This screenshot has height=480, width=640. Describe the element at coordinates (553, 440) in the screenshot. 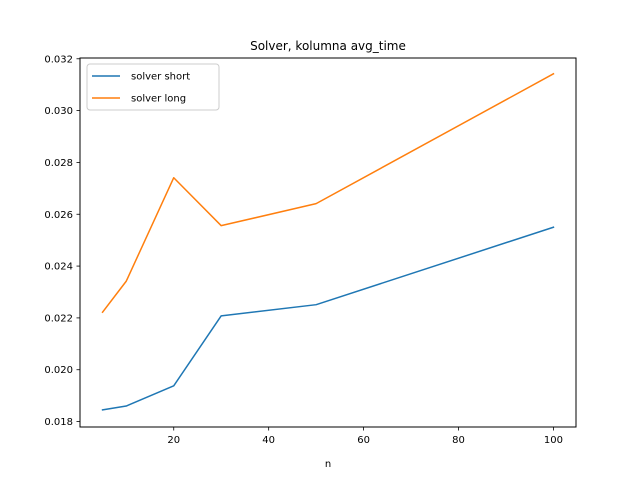

I see `x-tick-label: 100` at that location.